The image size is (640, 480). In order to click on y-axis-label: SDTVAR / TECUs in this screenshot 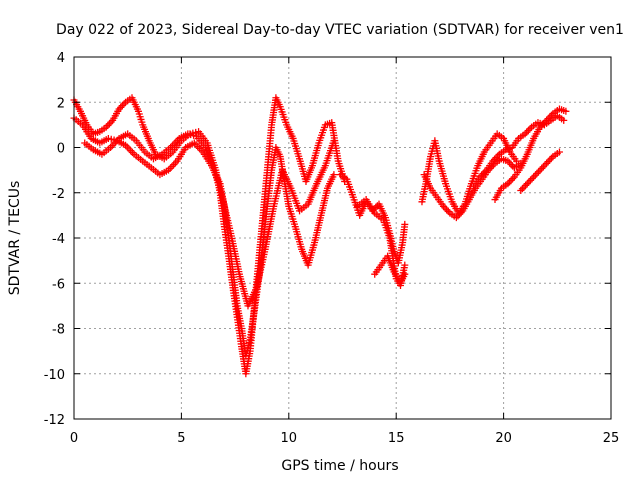, I will do `click(15, 238)`.